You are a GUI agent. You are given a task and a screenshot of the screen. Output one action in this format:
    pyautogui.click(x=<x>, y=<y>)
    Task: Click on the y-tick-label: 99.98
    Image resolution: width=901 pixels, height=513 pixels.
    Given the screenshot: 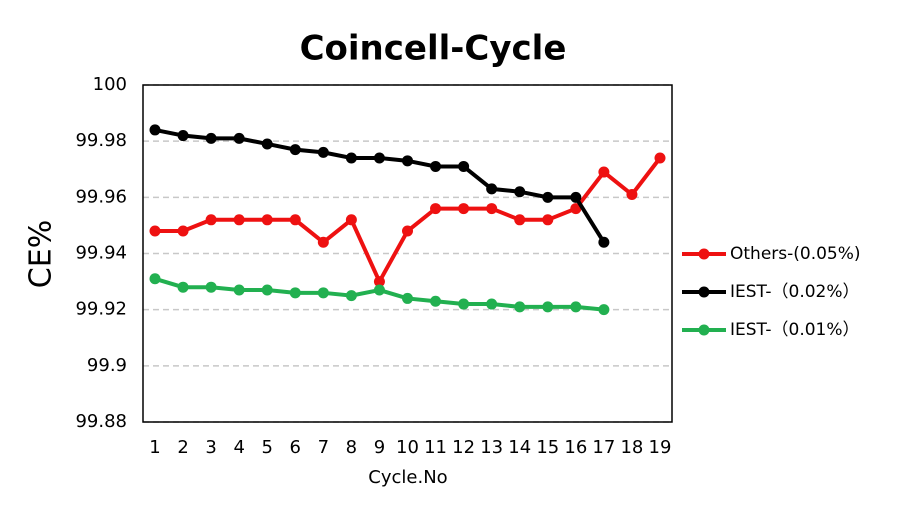 What is the action you would take?
    pyautogui.click(x=101, y=140)
    